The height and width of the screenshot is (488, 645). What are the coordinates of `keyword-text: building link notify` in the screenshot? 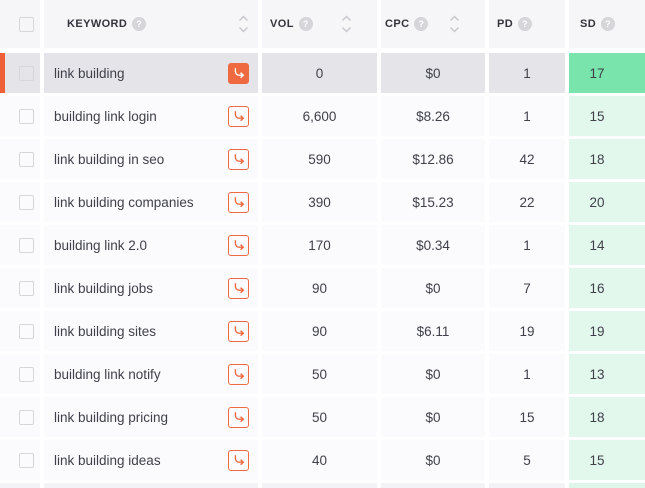 It's located at (107, 374).